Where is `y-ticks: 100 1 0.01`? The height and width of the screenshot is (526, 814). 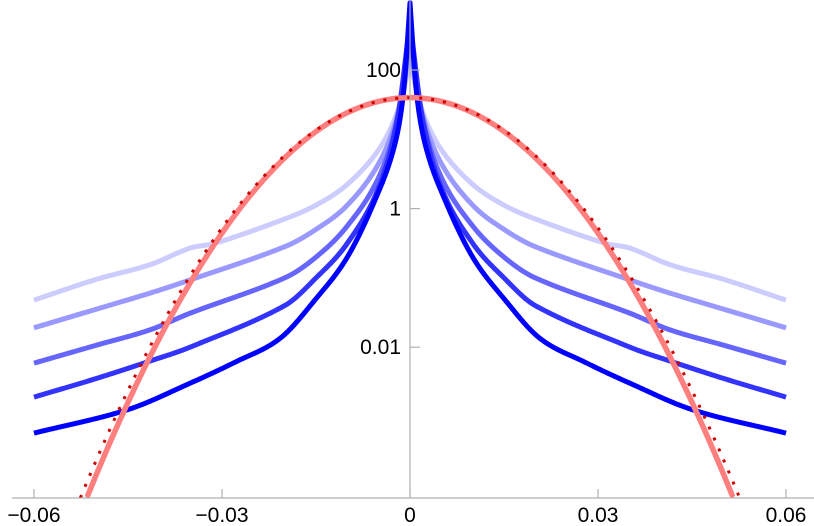 y-ticks: 100 1 0.01 is located at coordinates (390, 209).